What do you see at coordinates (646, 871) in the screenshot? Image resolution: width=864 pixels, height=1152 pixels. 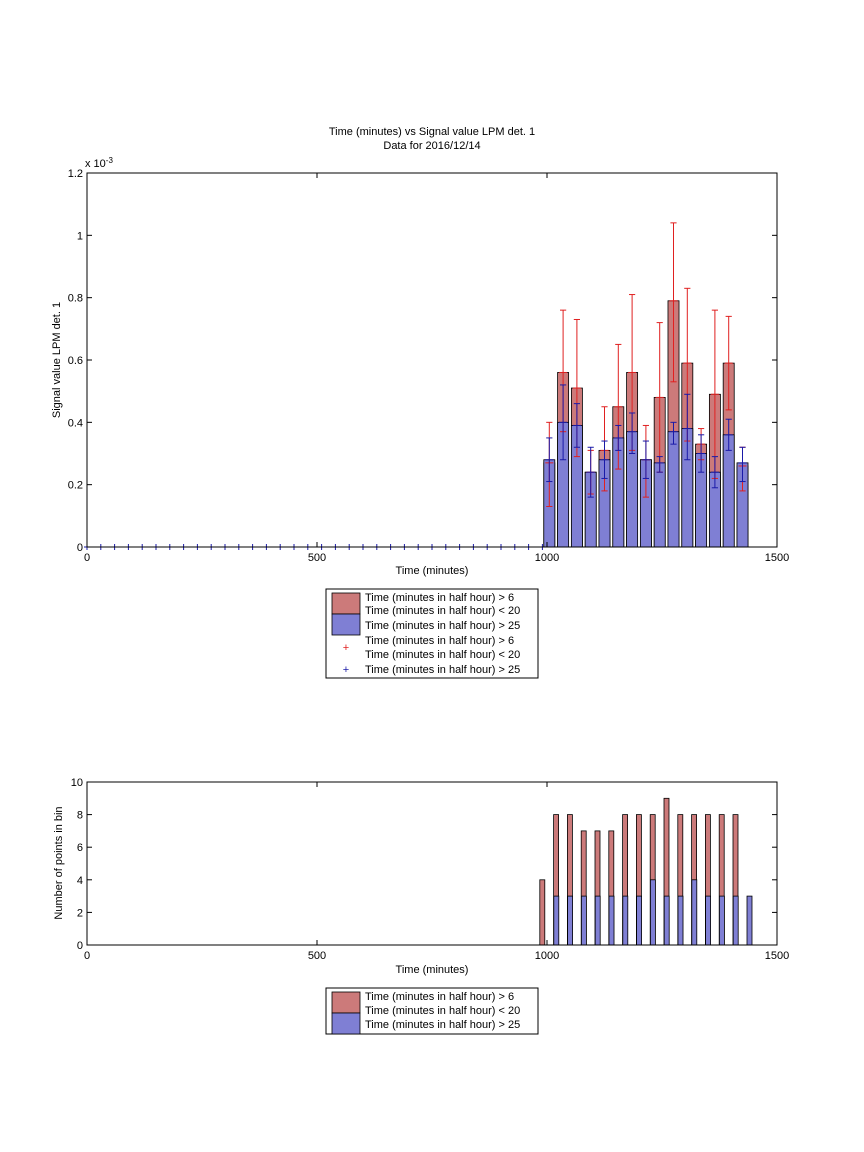 I see `count-bars` at bounding box center [646, 871].